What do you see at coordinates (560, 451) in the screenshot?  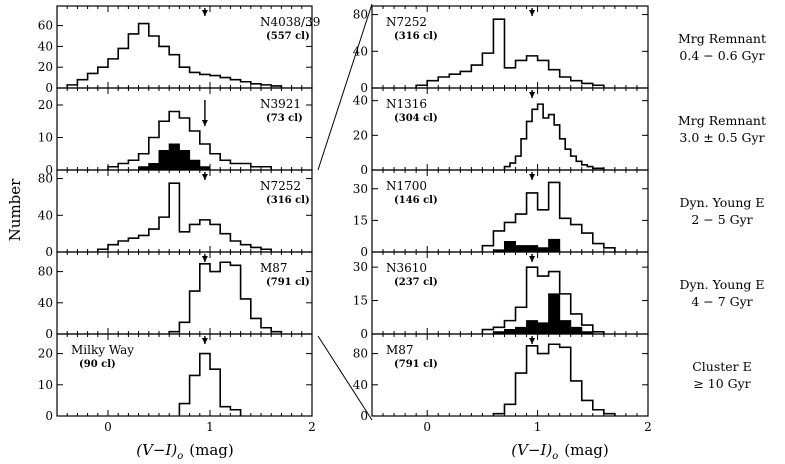 I see `x-axis-label-right: (V−I)o (mag)` at bounding box center [560, 451].